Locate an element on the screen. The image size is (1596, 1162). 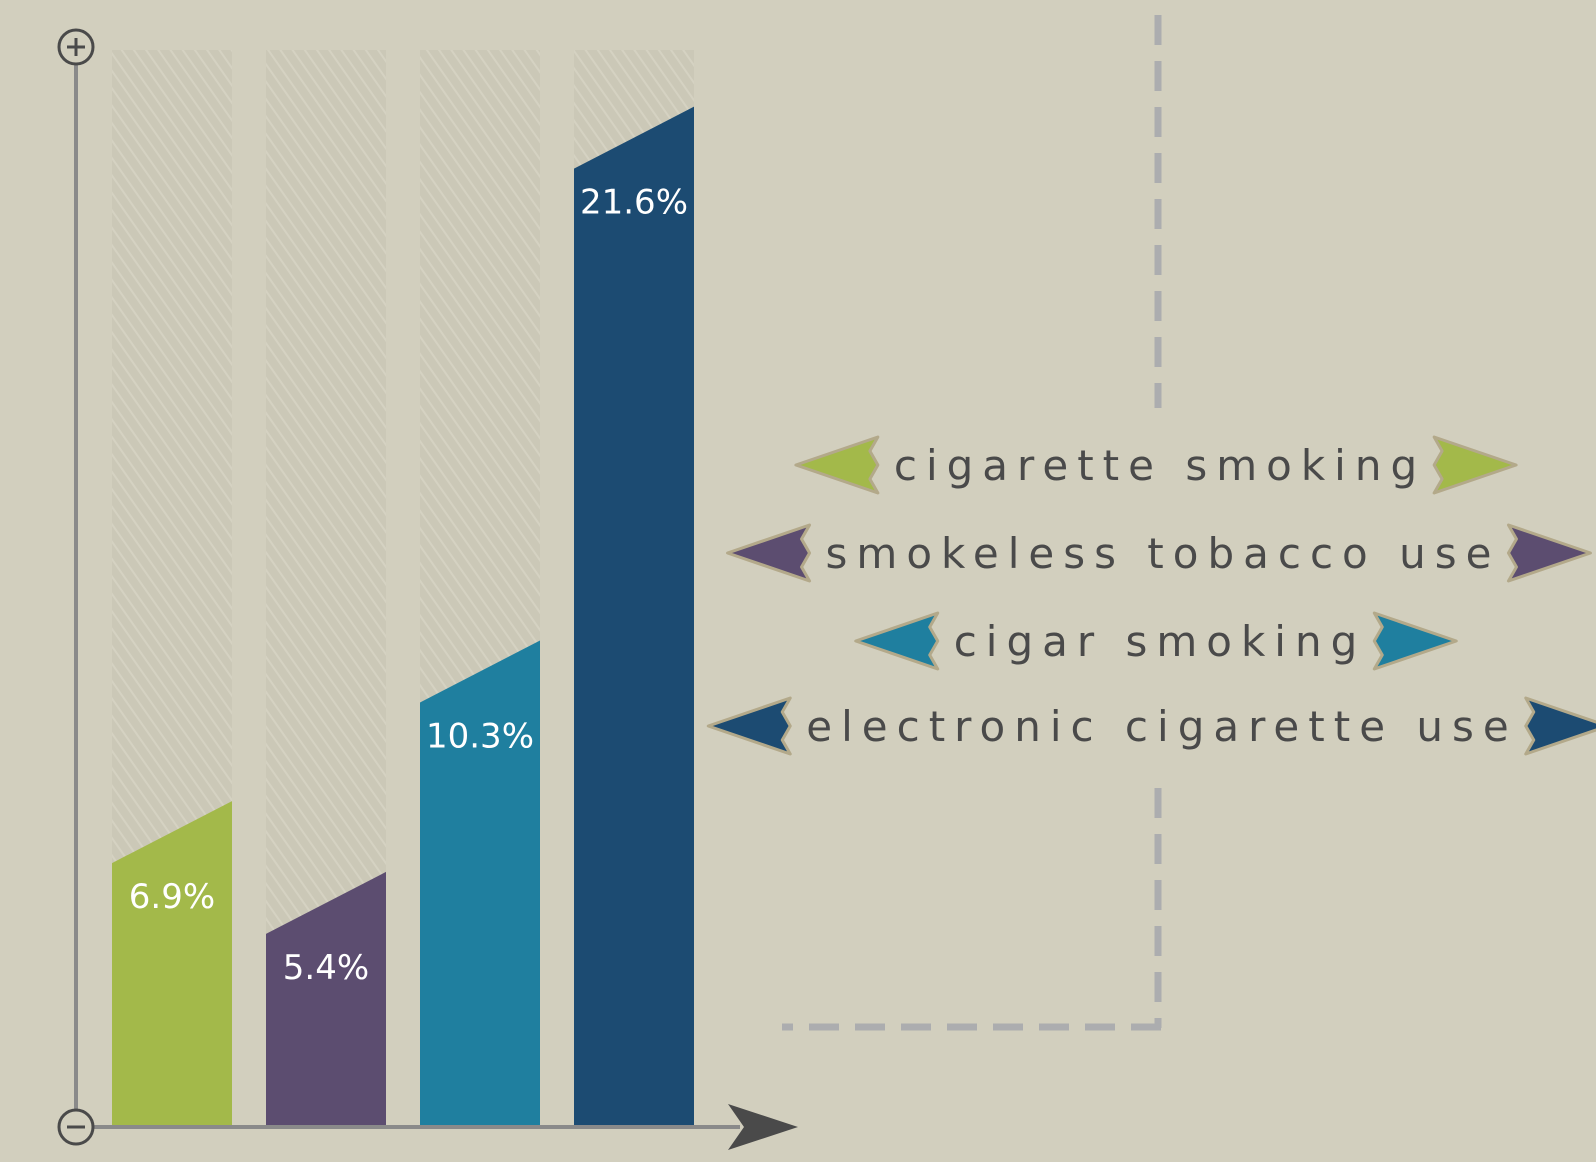
legend-item: cigar smoking is located at coordinates (1156, 641).